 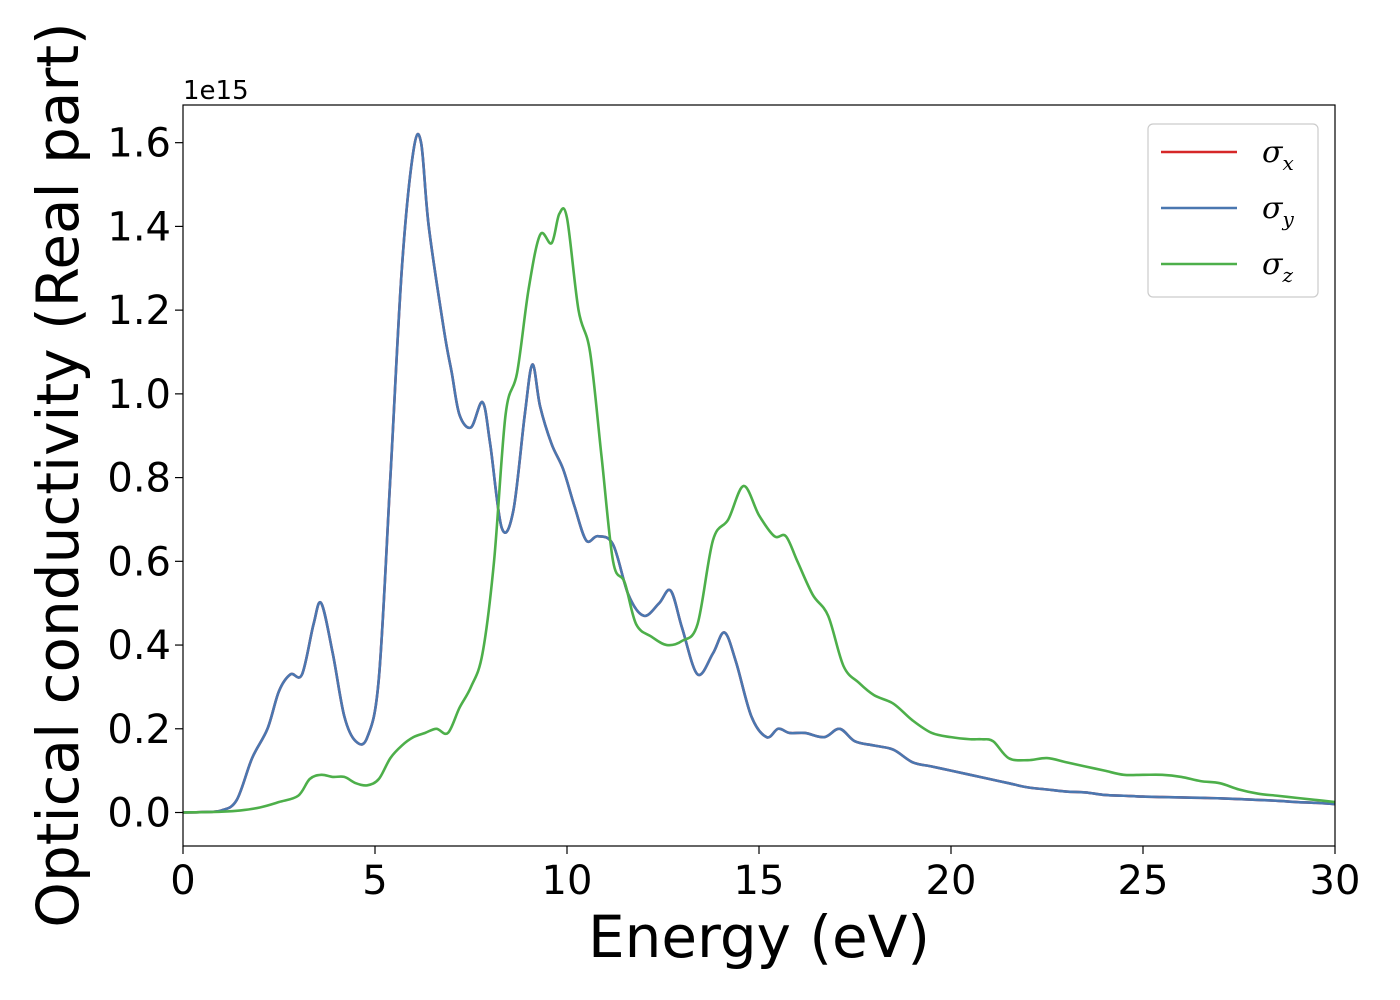 I want to click on x-tick-label: 20, so click(x=951, y=881).